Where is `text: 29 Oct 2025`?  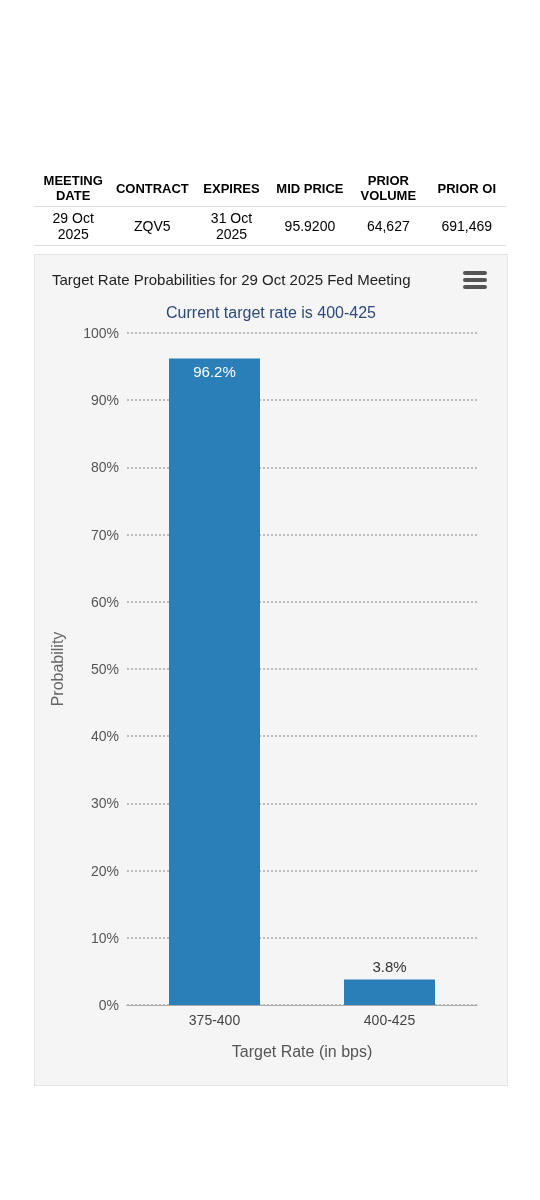
text: 29 Oct 2025 is located at coordinates (73, 226).